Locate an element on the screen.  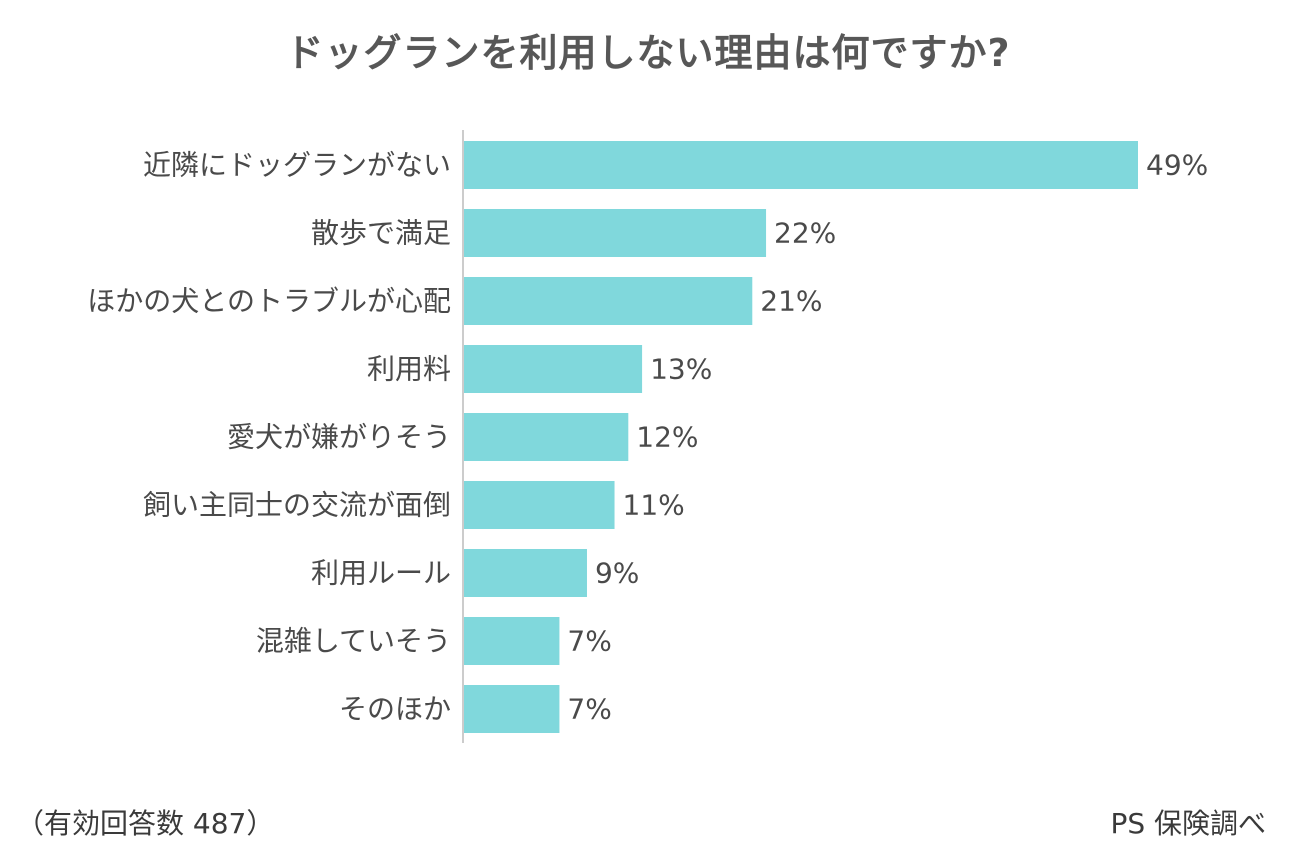
value-label: 13% is located at coordinates (681, 369).